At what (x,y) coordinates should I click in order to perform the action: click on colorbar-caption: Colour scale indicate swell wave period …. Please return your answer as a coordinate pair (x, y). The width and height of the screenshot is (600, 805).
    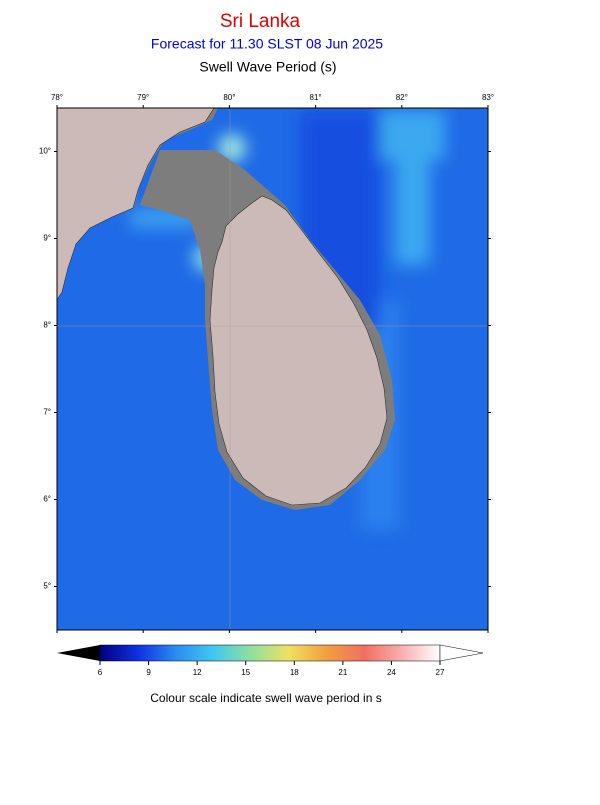
    Looking at the image, I should click on (265, 698).